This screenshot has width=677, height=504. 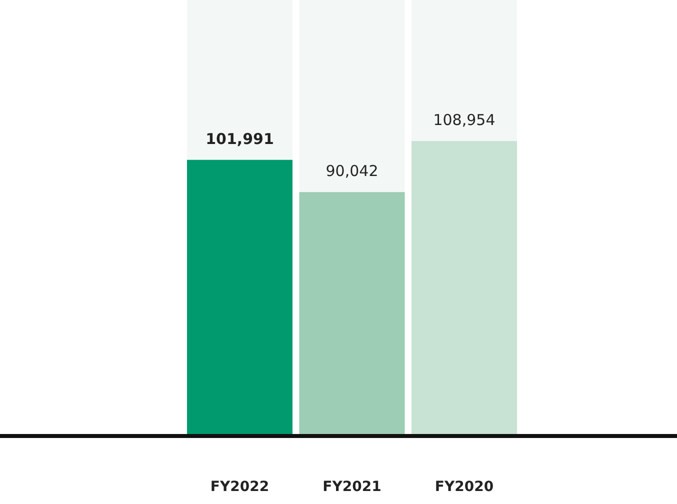 What do you see at coordinates (464, 487) in the screenshot?
I see `x-tick-label: FY2020` at bounding box center [464, 487].